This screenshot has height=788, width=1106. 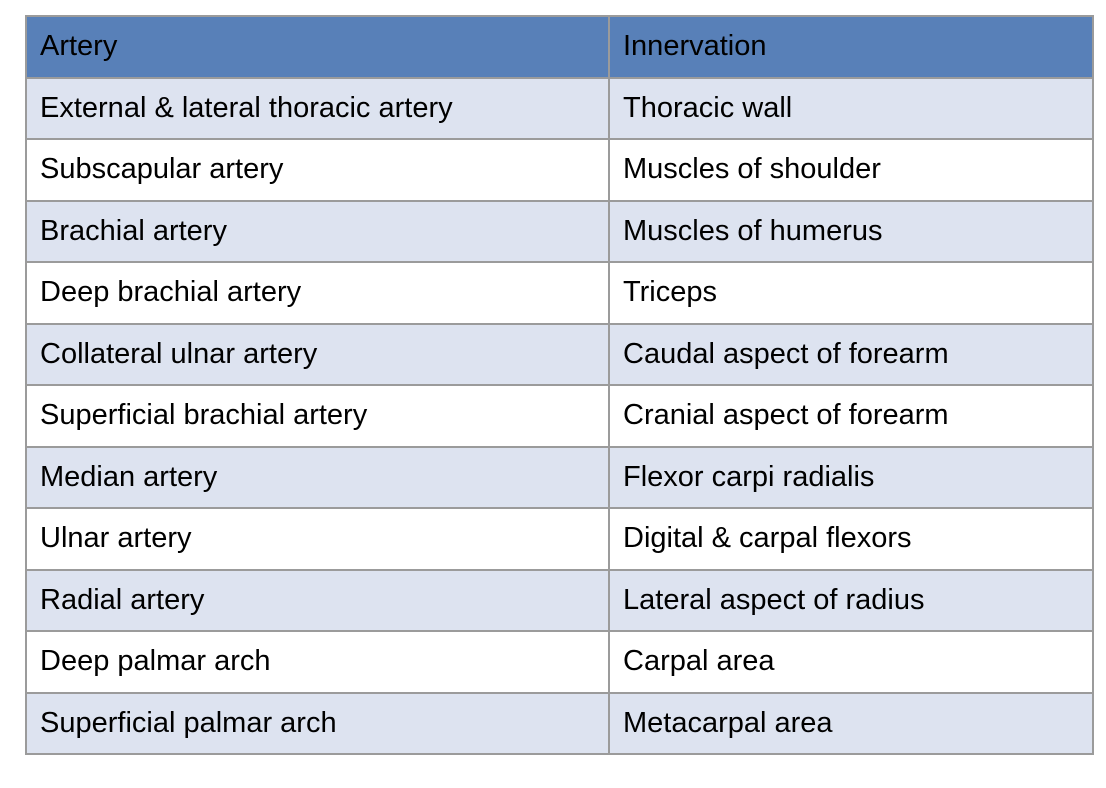 I want to click on table-row: Radial artery Lateral aspect of radius, so click(x=559, y=600).